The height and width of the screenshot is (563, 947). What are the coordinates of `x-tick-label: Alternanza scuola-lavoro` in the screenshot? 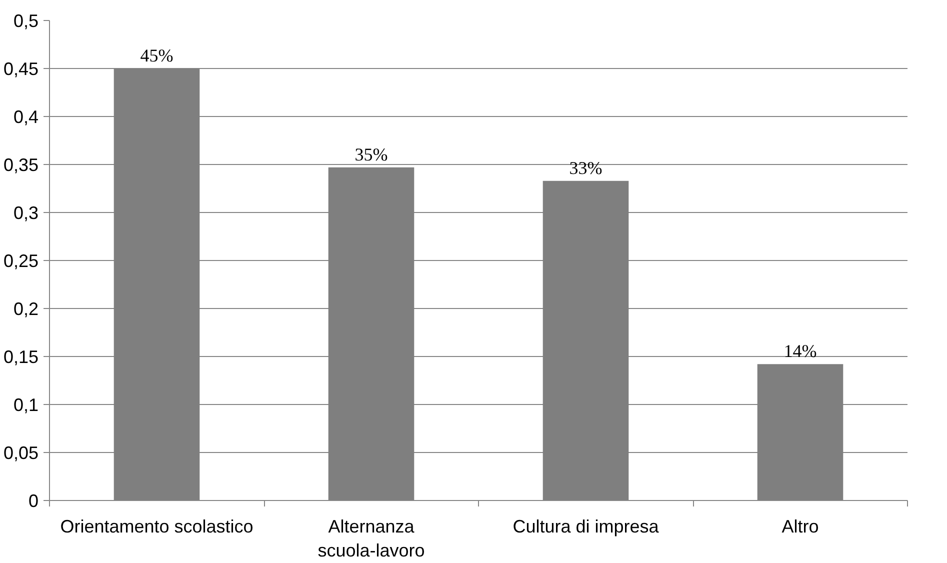 It's located at (371, 538).